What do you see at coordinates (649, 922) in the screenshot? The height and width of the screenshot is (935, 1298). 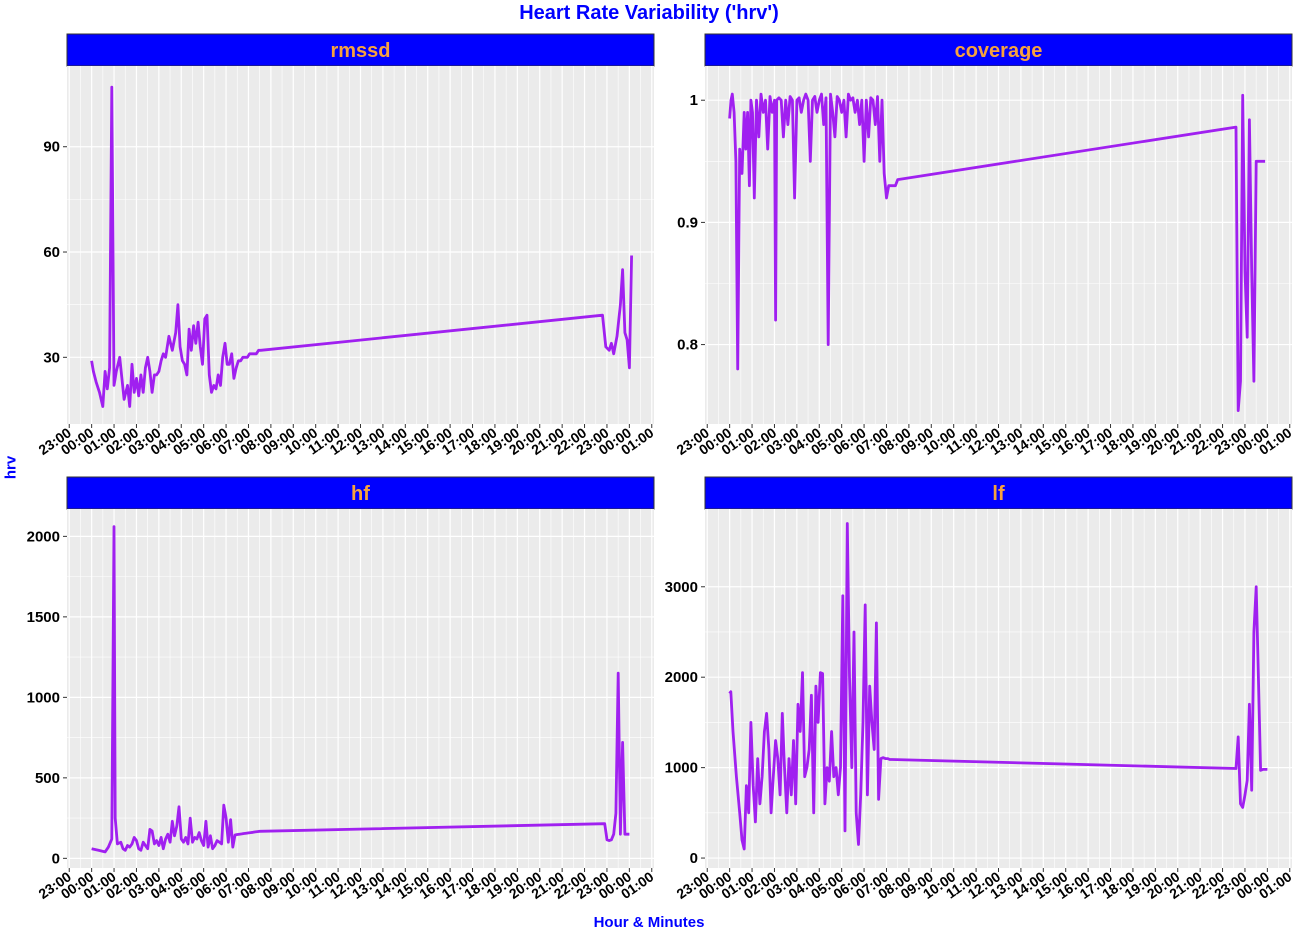 I see `x-axis-label: Hour & Minutes` at bounding box center [649, 922].